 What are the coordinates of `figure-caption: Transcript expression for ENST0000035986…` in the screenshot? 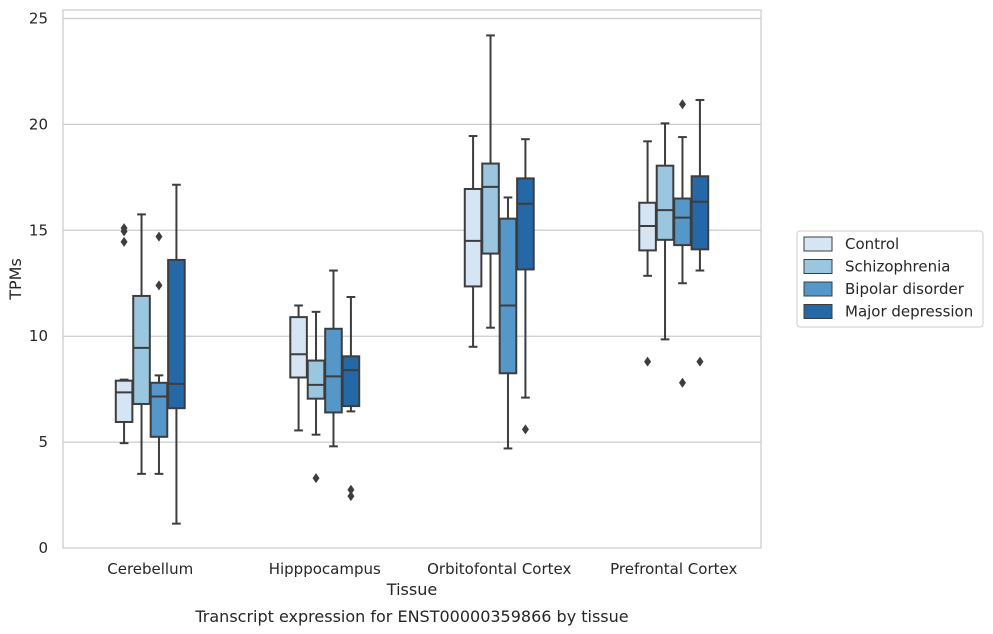 It's located at (411, 616).